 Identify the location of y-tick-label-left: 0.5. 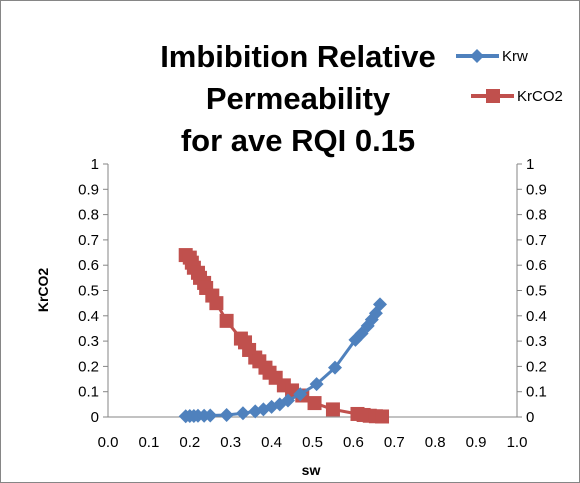
(88, 291).